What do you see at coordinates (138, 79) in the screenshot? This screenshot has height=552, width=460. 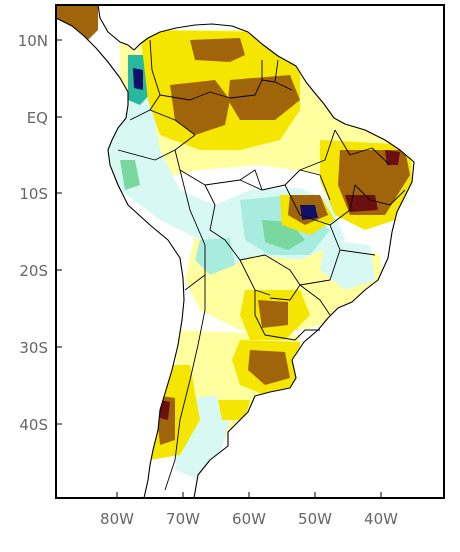 I see `dark-blue-region-colombia` at bounding box center [138, 79].